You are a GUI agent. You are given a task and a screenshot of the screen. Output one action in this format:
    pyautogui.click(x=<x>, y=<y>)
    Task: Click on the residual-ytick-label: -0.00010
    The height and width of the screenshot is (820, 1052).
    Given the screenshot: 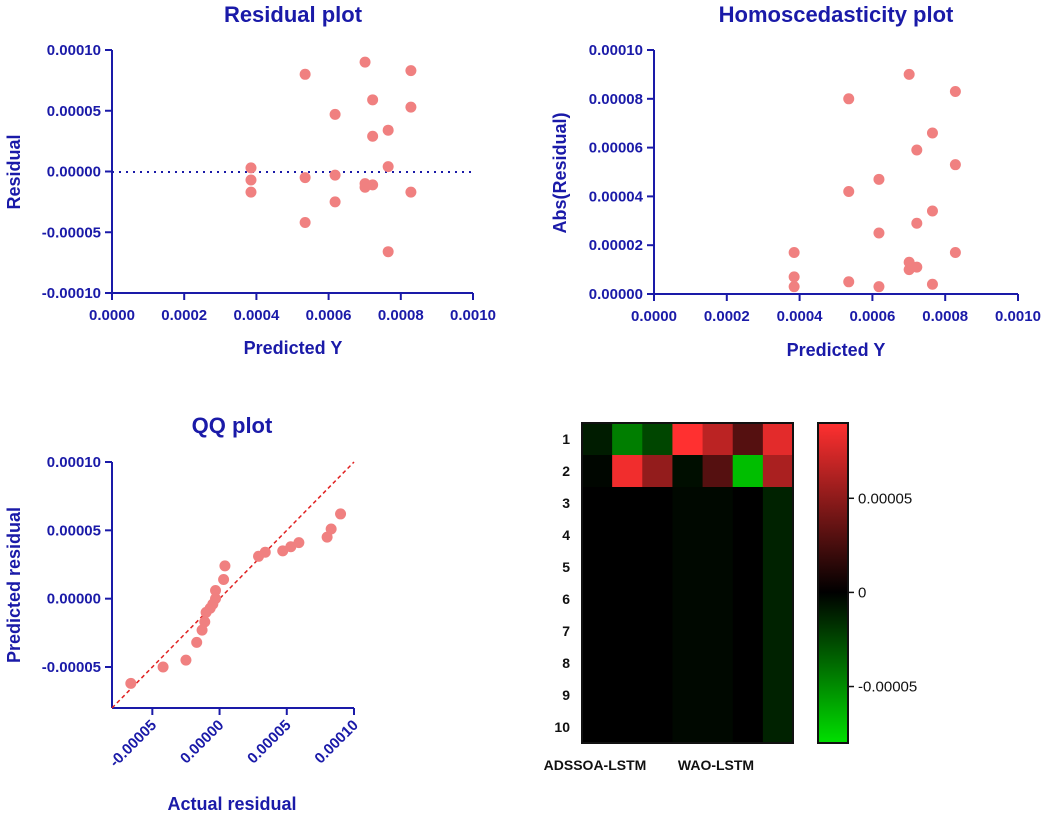 What is the action you would take?
    pyautogui.click(x=71, y=293)
    